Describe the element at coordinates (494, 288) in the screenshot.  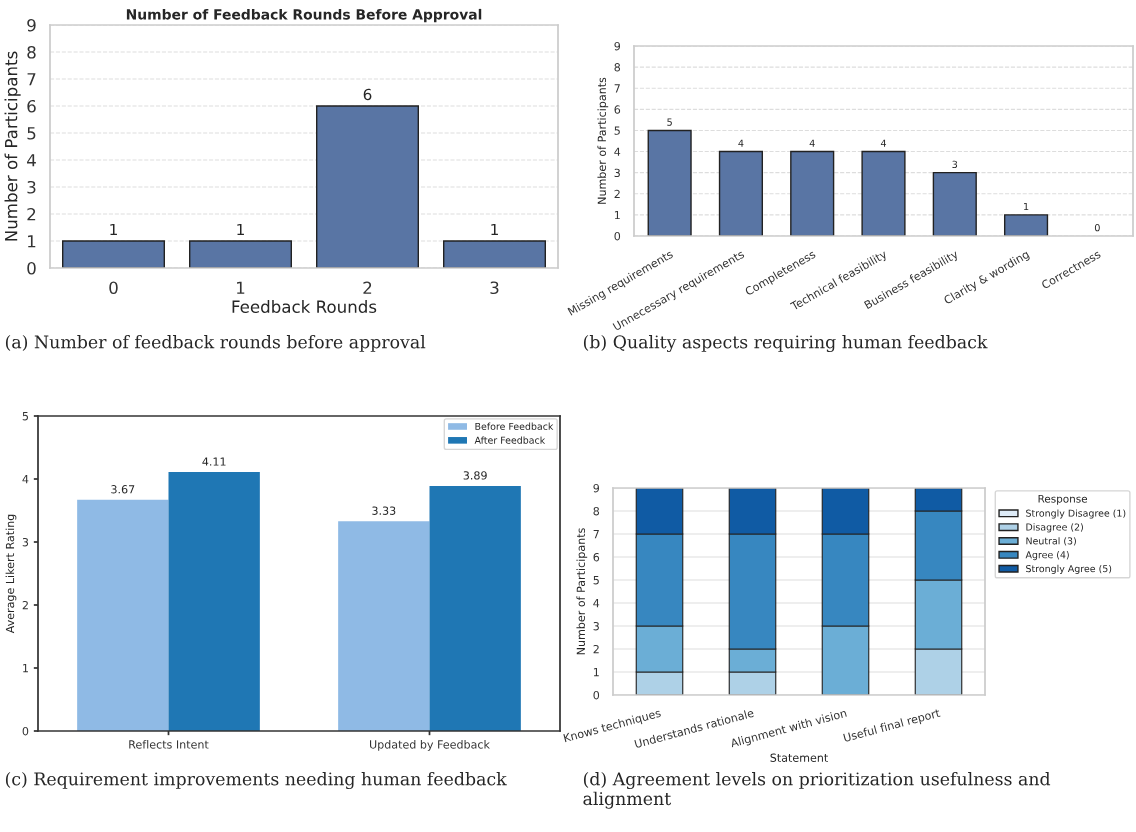
I see `x-tick-label: 3` at that location.